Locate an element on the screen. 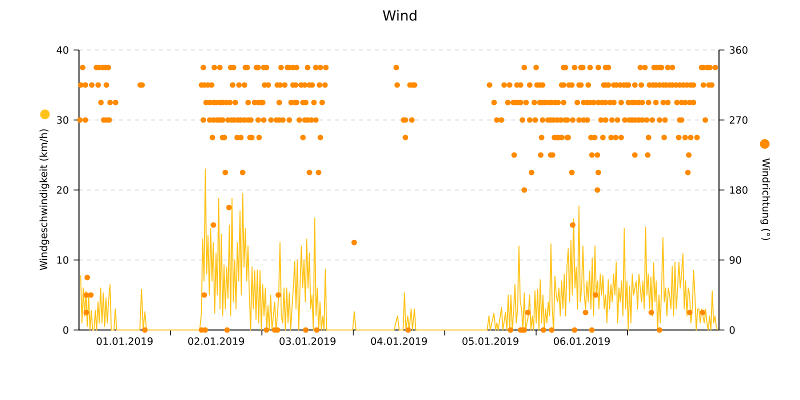 The height and width of the screenshot is (400, 800). y2-tick-label: 270 is located at coordinates (739, 120).